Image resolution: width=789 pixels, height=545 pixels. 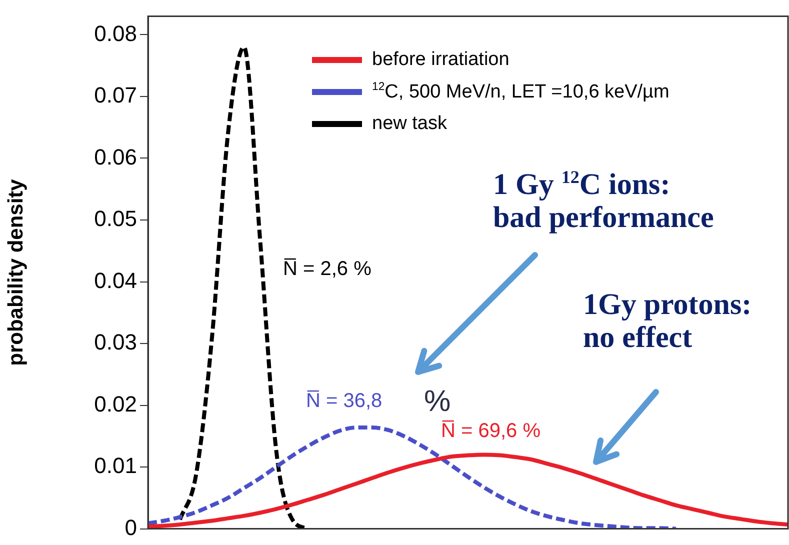 I want to click on legend-label: $^{12}$C, 500 MeV/n, LET =10,6 keV/µm, so click(x=521, y=92).